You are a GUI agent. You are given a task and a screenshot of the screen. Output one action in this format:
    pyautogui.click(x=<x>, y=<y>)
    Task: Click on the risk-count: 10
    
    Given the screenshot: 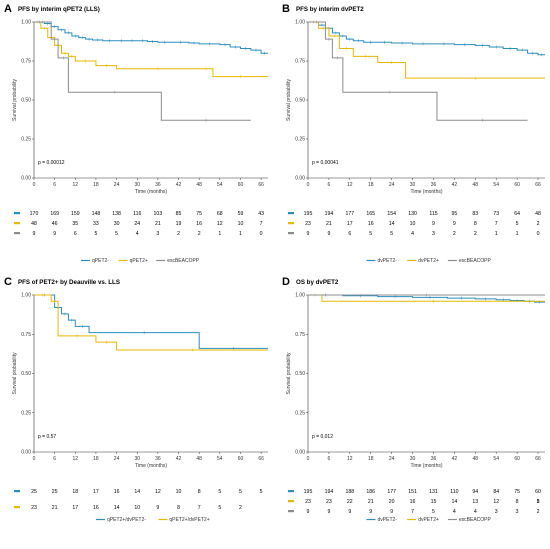 What is the action you would take?
    pyautogui.click(x=179, y=492)
    